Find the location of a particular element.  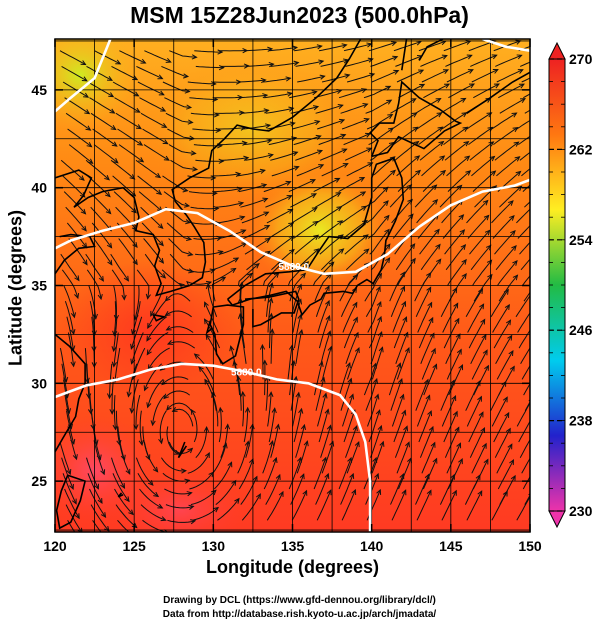

x-tick-label: 140 is located at coordinates (372, 546).